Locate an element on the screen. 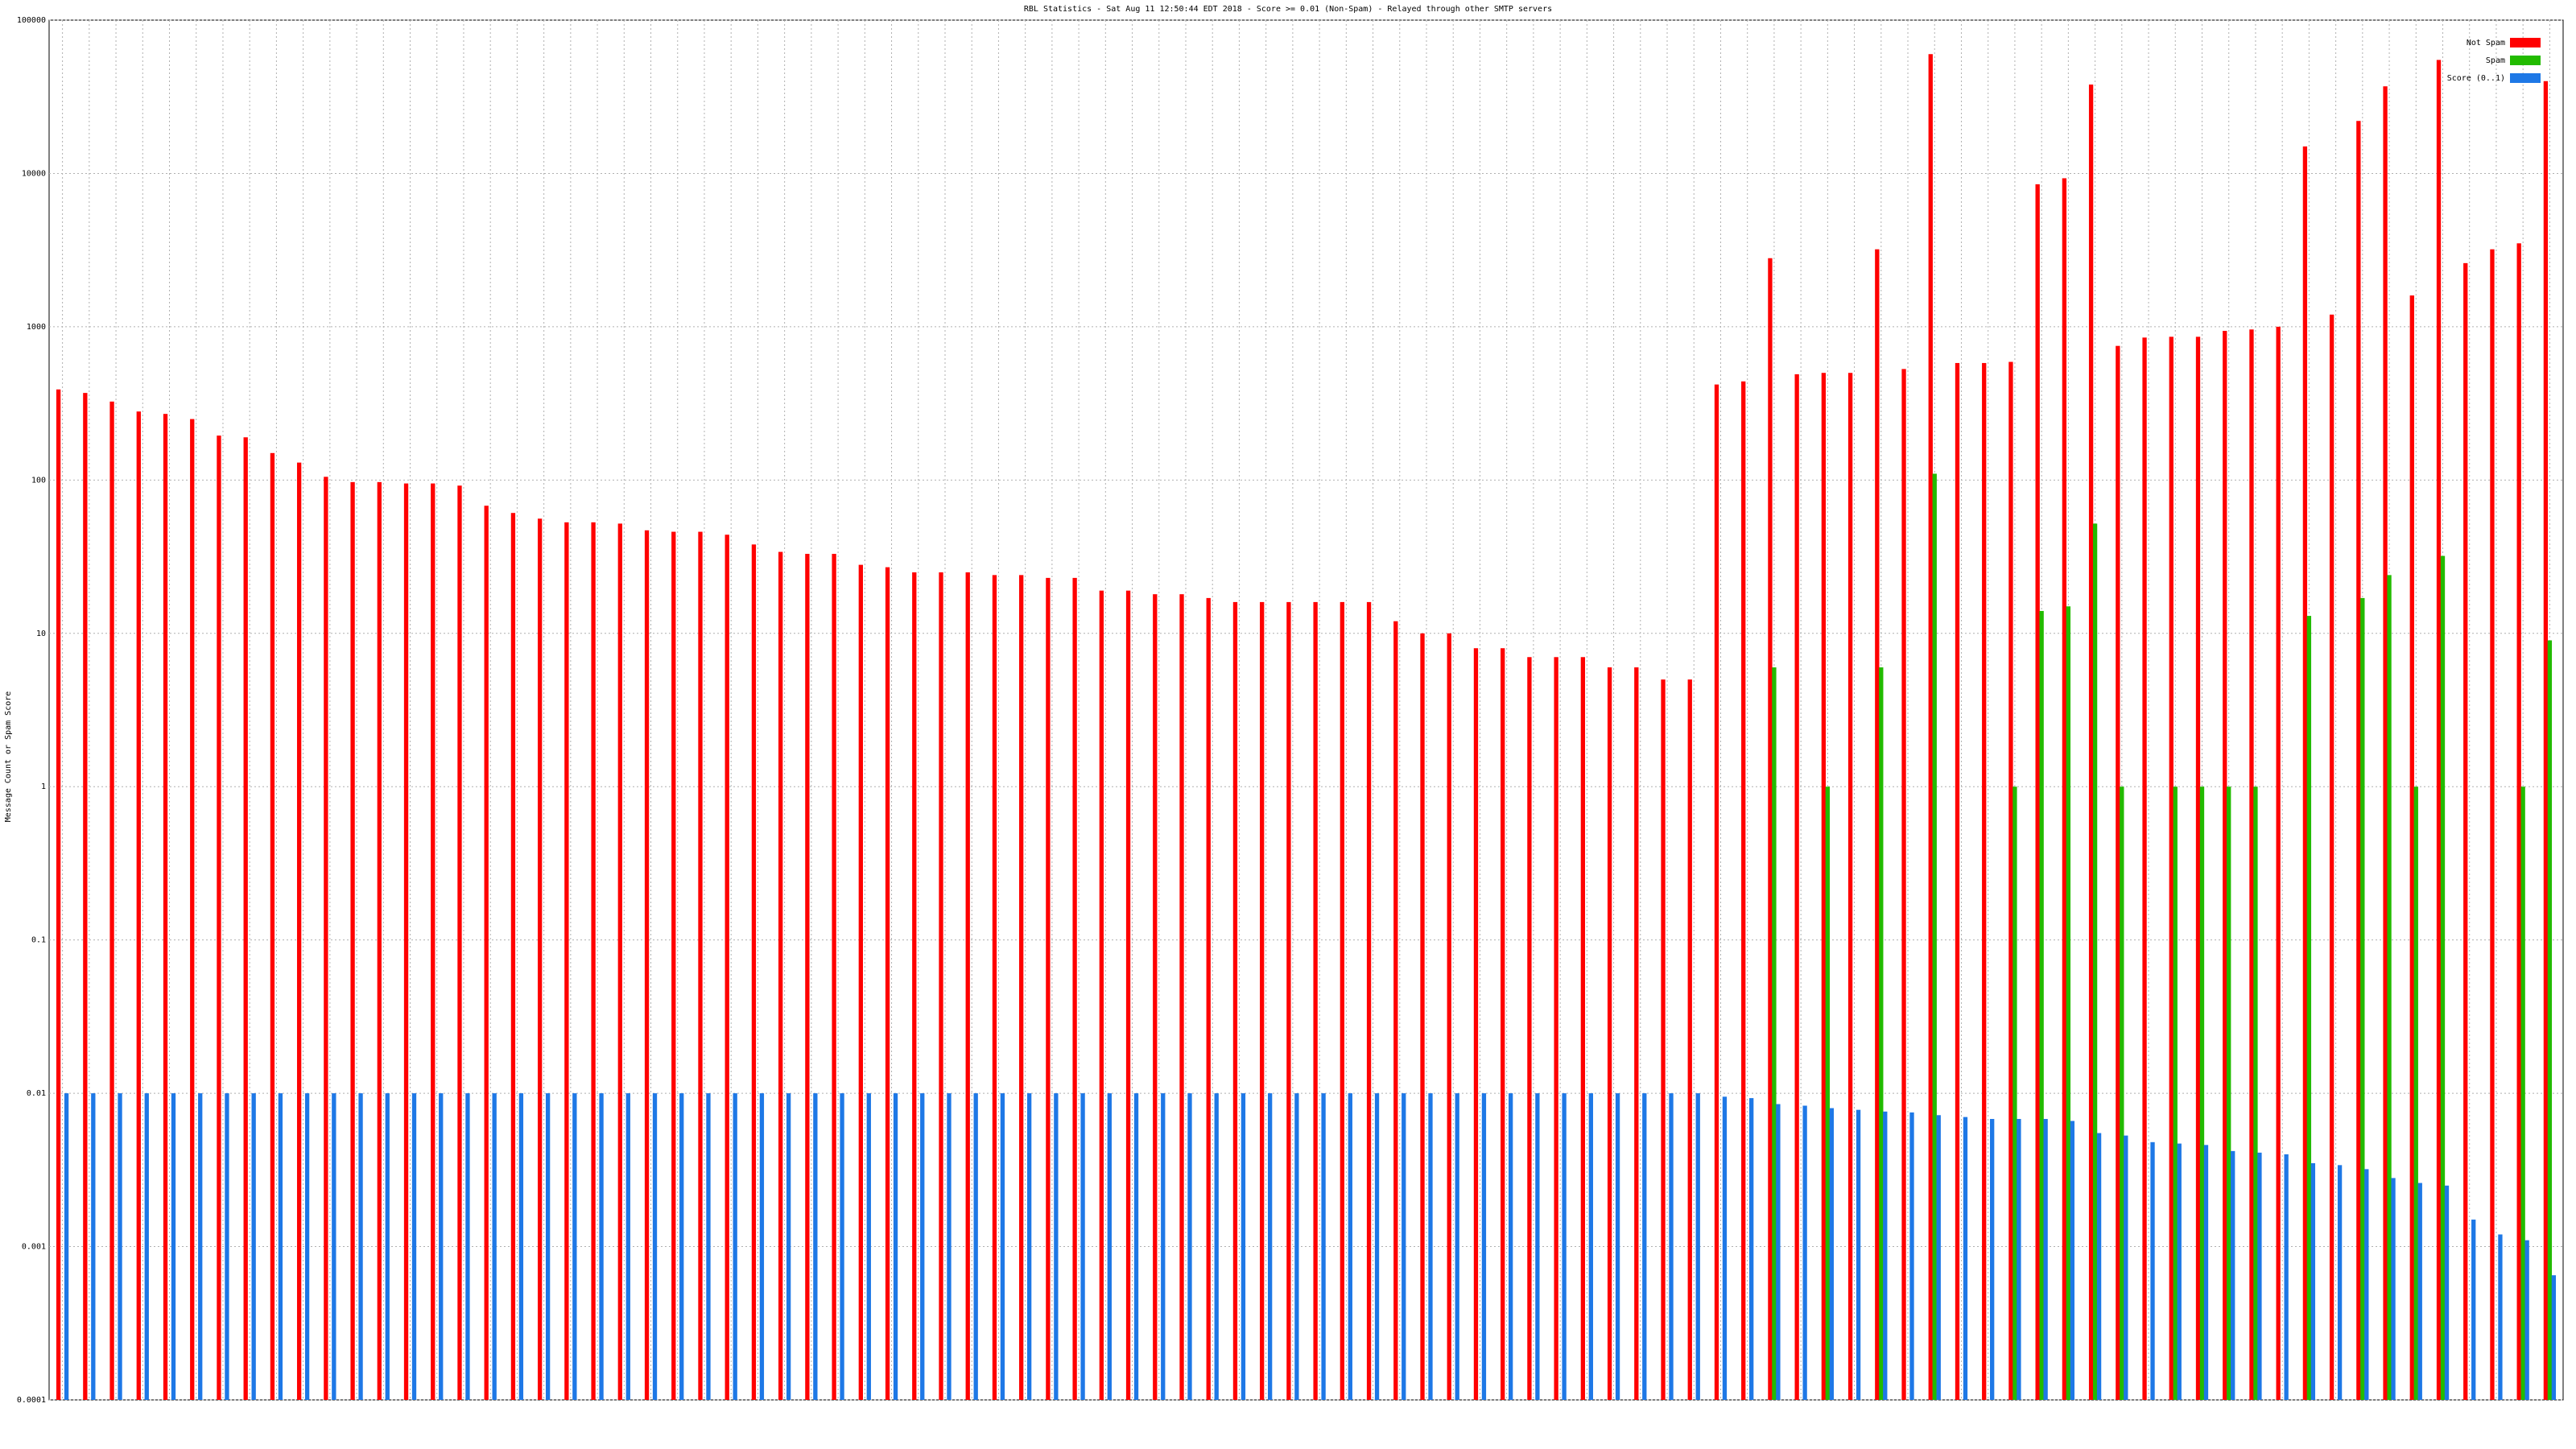 The image size is (2576, 1449). y-tick-label: 1 is located at coordinates (43, 786).